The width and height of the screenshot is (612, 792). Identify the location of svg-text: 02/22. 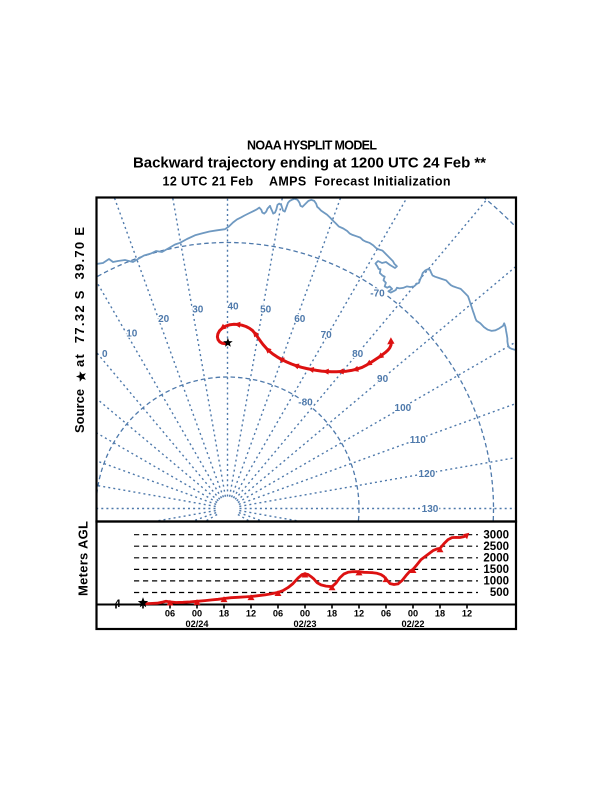
(413, 624).